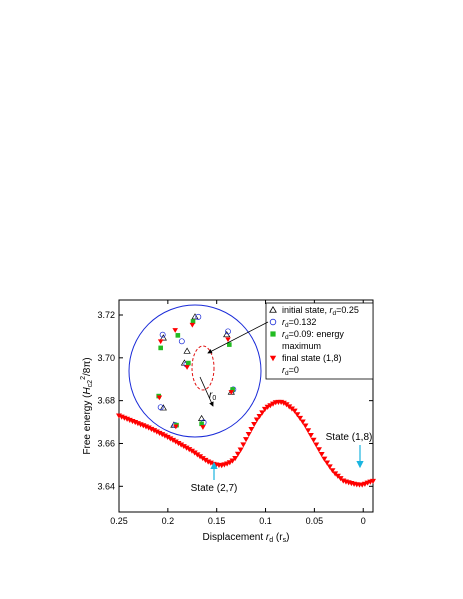 This screenshot has width=463, height=599. Describe the element at coordinates (106, 401) in the screenshot. I see `y-tick-label: 3.68` at that location.